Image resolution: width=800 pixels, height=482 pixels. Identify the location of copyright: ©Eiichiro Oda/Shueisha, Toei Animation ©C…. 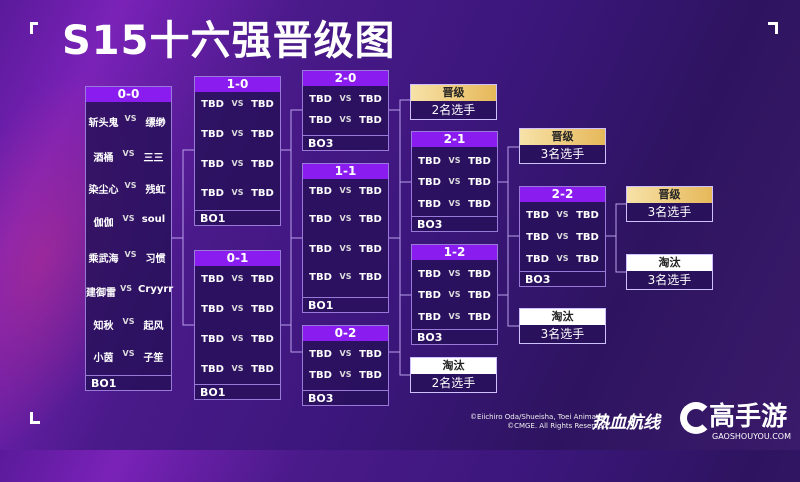
(539, 422).